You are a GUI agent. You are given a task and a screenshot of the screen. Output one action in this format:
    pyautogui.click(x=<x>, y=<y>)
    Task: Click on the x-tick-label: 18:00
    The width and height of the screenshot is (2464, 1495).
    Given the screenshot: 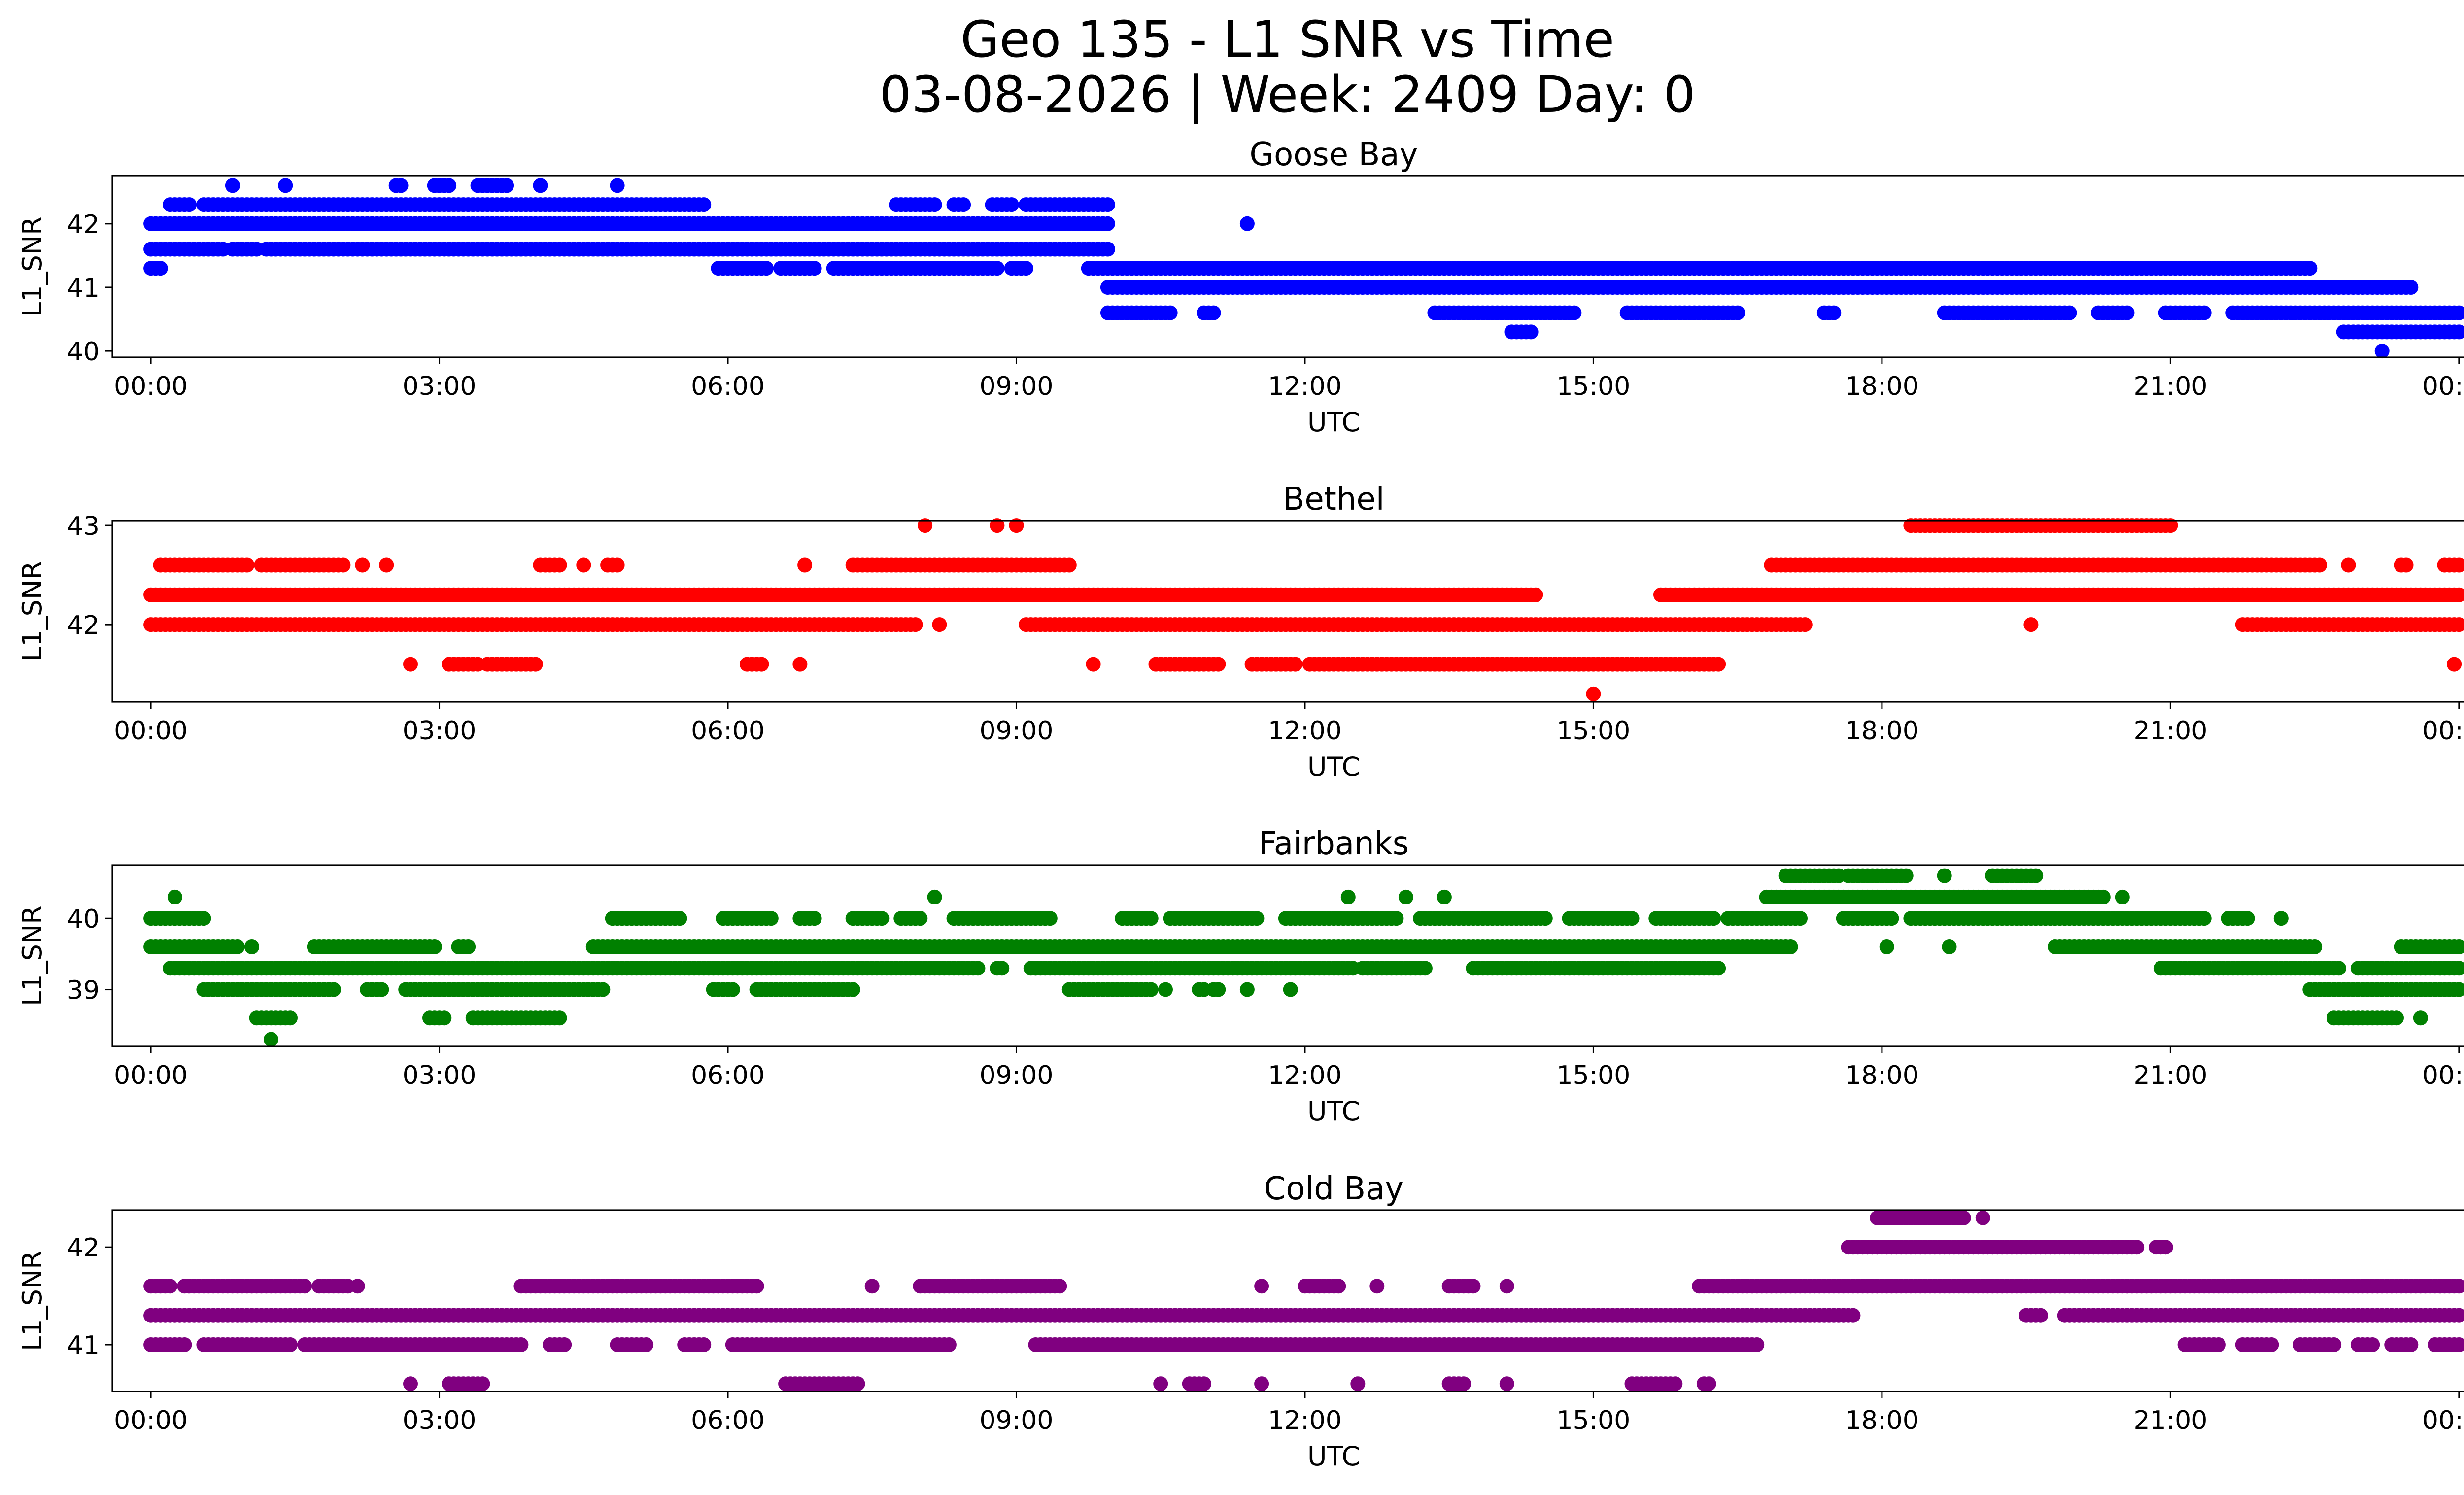 What is the action you would take?
    pyautogui.click(x=1882, y=386)
    